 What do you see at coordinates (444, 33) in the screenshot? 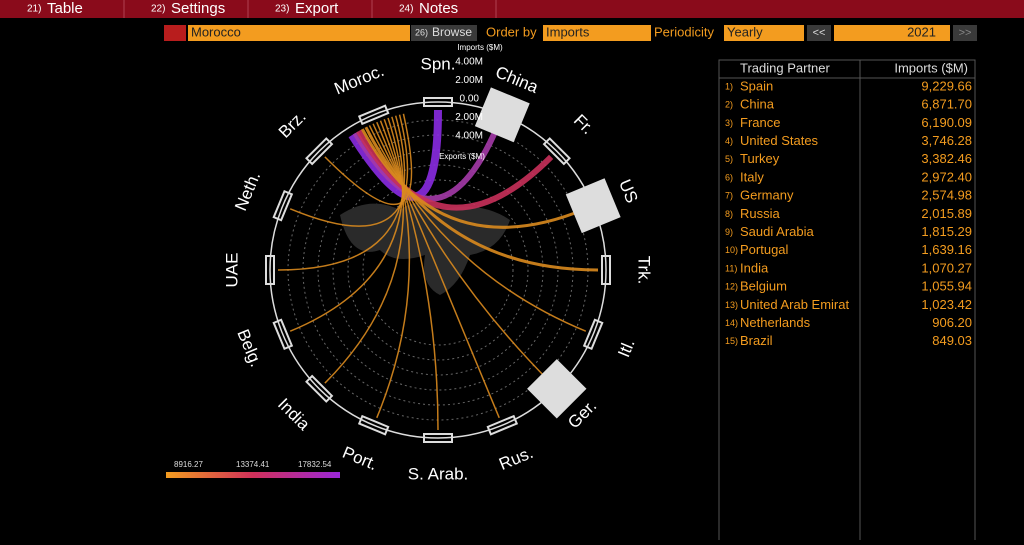
I see `browse-button` at bounding box center [444, 33].